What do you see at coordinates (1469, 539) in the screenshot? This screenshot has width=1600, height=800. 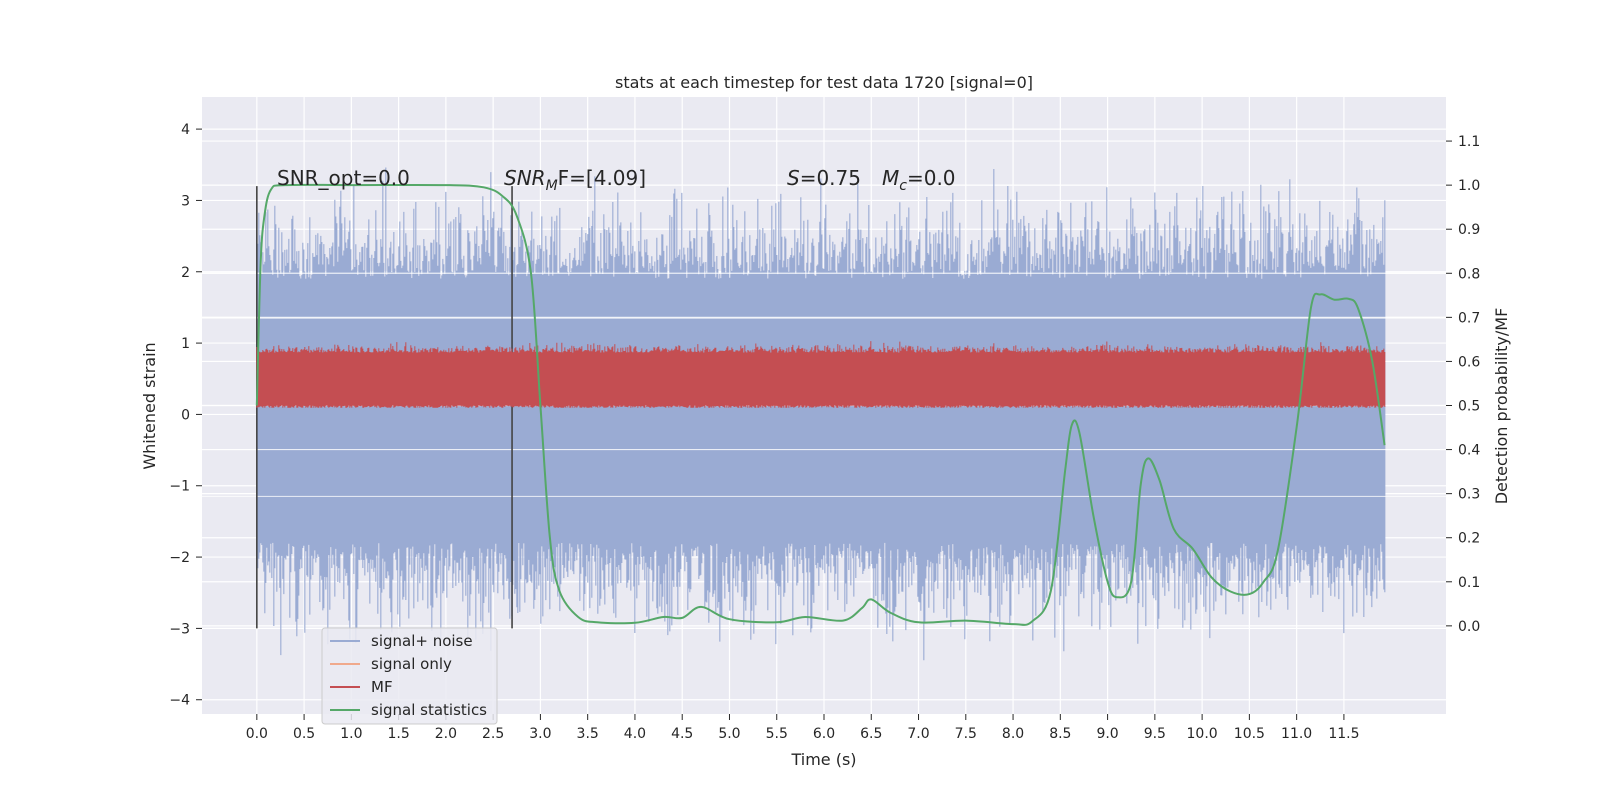 I see `y-right-tick-label: 0.2` at bounding box center [1469, 539].